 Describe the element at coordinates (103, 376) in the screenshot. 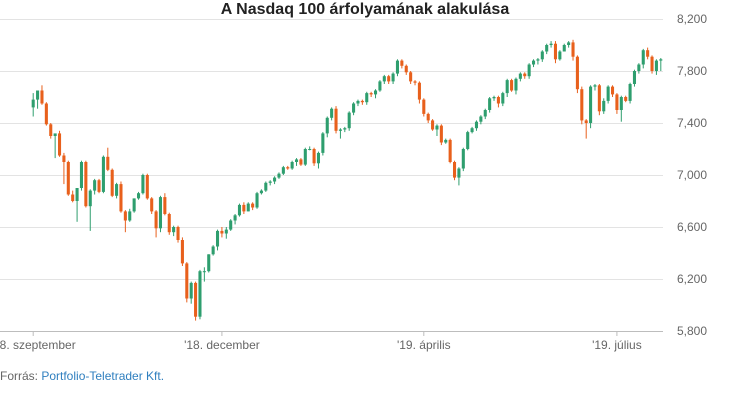

I see `source-link: Portfolio-Teletrader Kft.` at that location.